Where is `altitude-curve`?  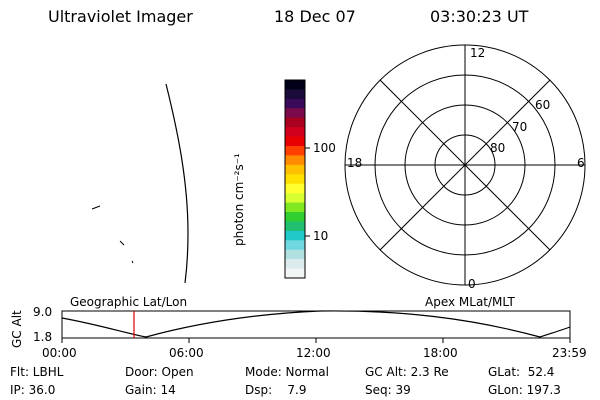
altitude-curve is located at coordinates (316, 324).